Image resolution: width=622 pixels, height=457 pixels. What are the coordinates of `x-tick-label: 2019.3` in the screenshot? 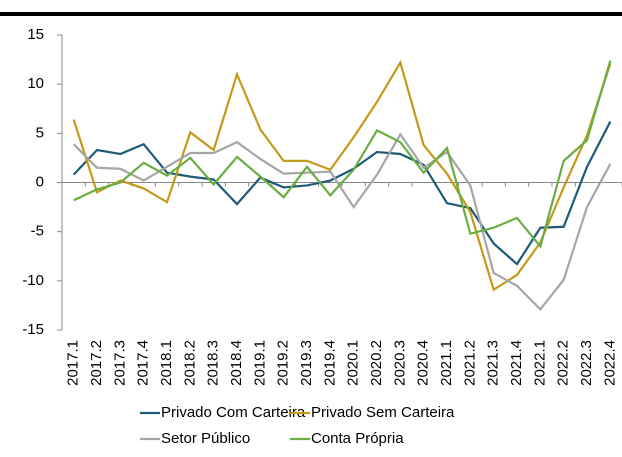 It's located at (306, 363).